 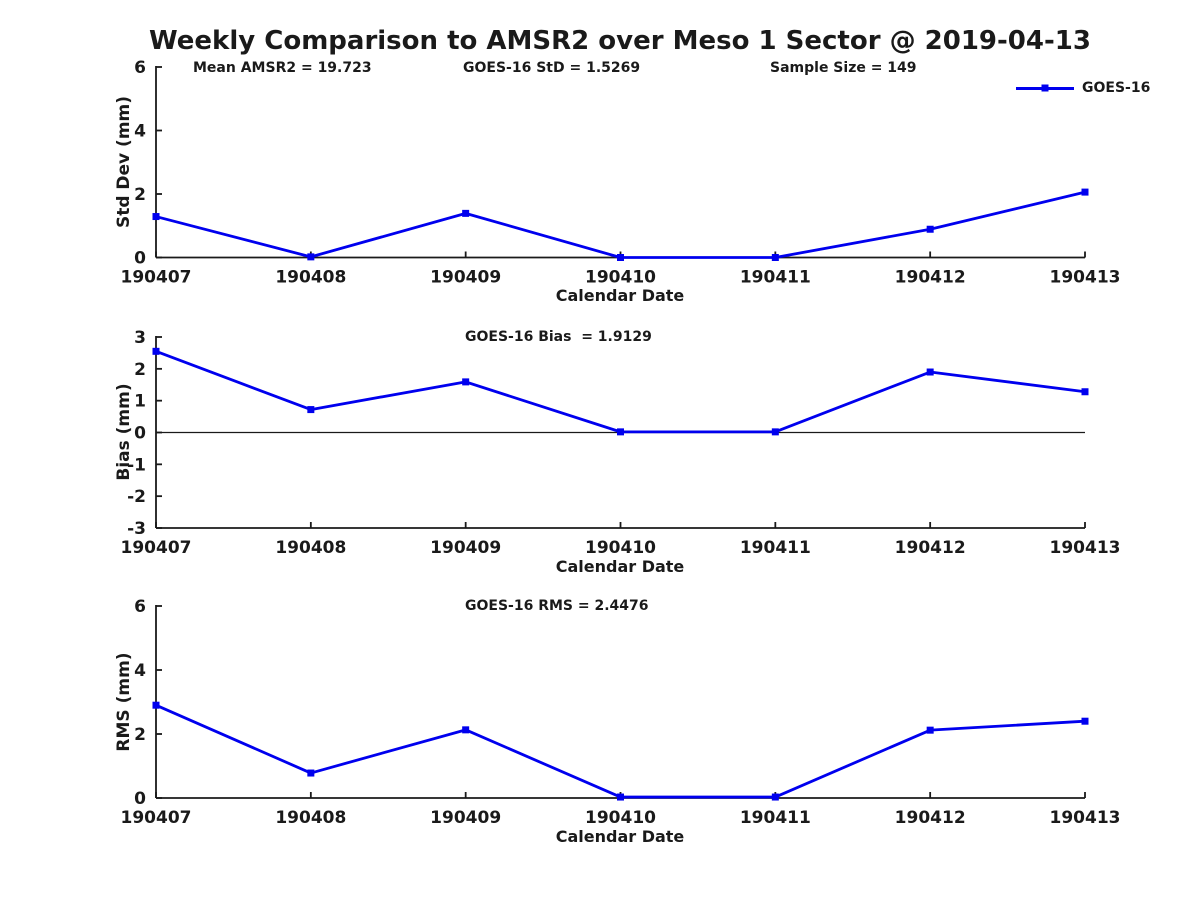 I want to click on y-axis-label-rms: RMS (mm), so click(x=124, y=702).